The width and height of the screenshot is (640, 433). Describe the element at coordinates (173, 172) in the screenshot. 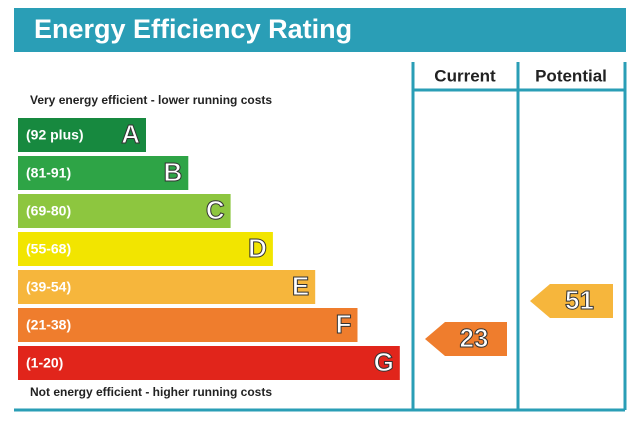

I see `band-letter: B` at that location.